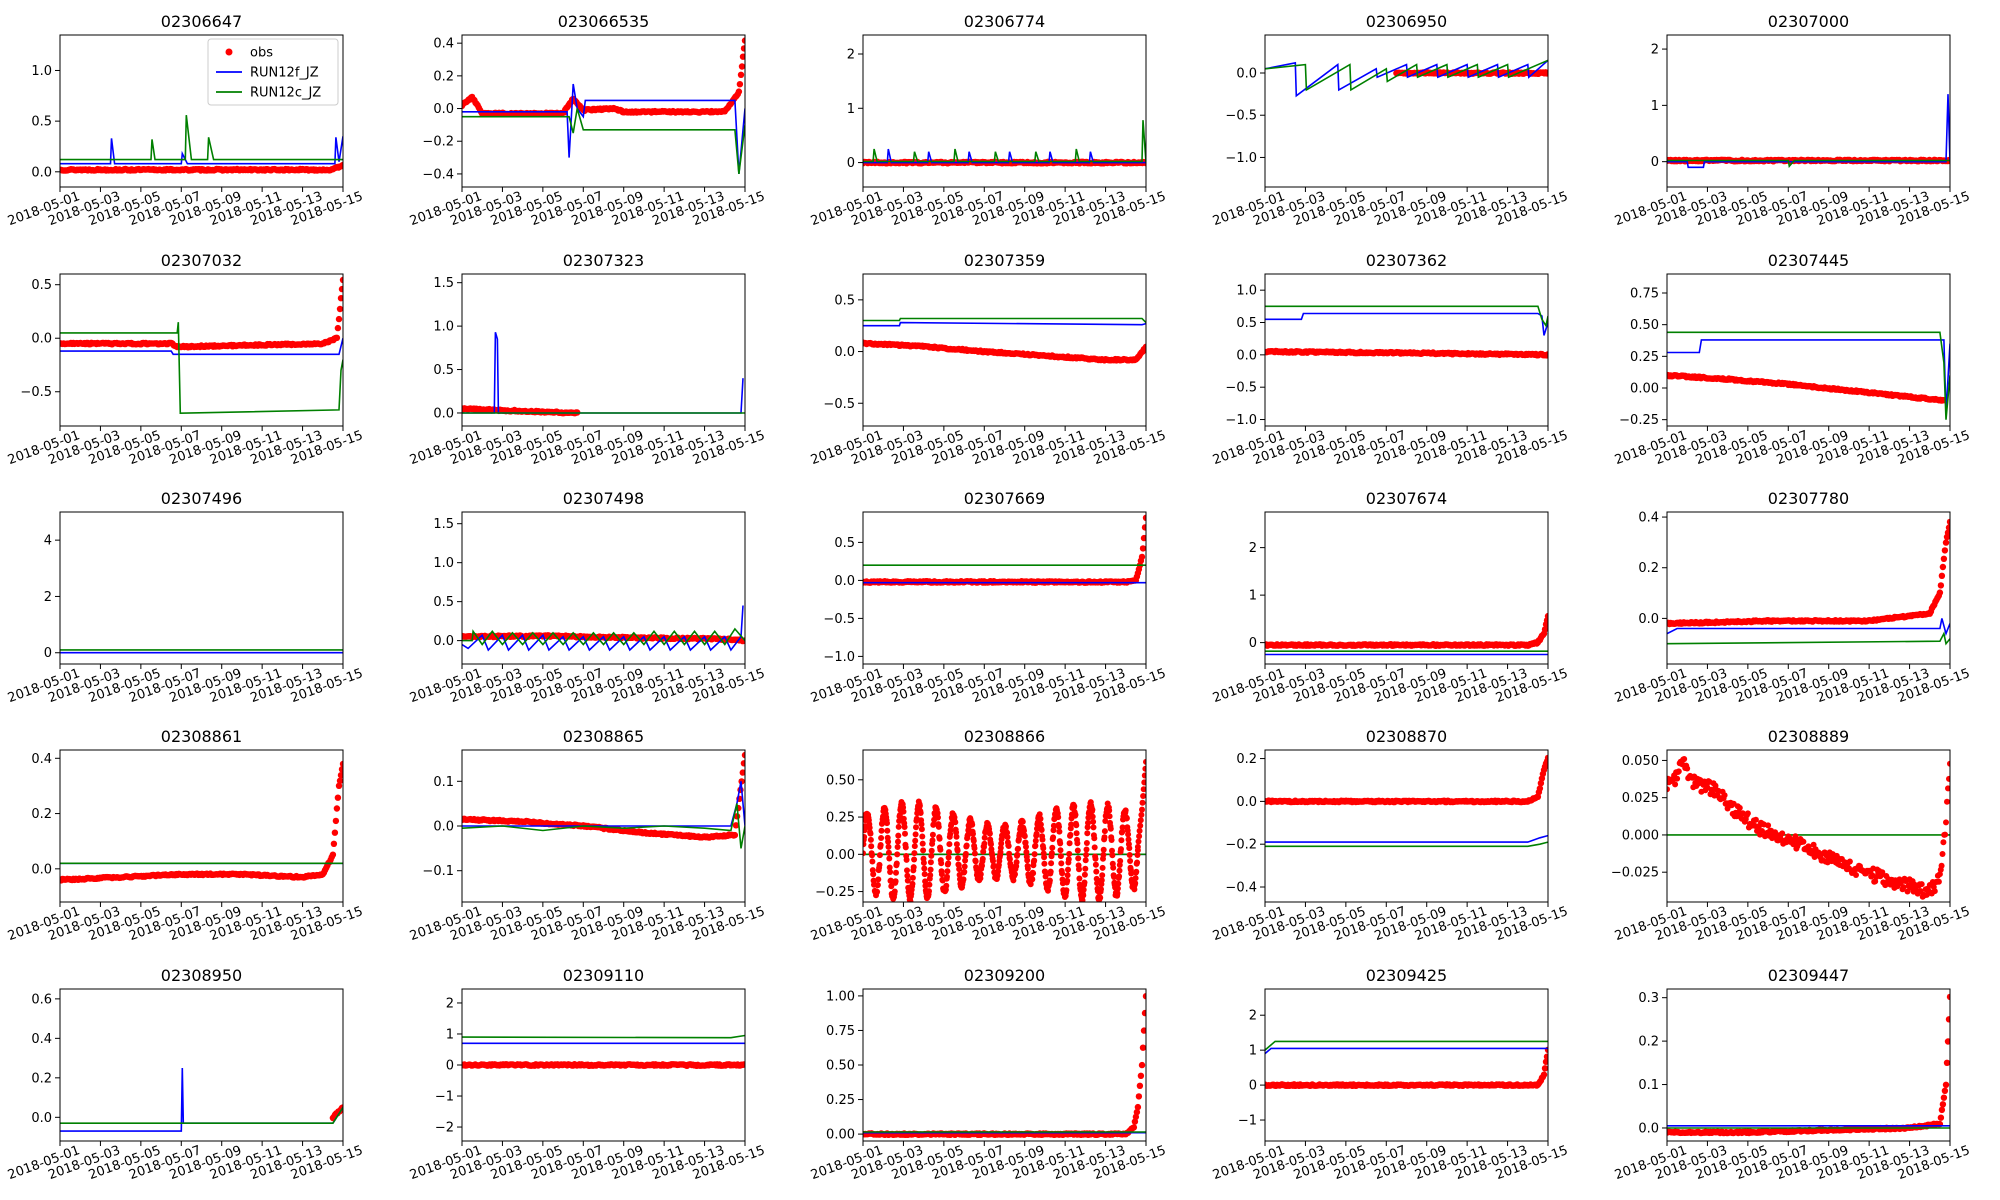 This screenshot has height=1200, width=2000. I want to click on y-tick-label: 1, so click(1655, 106).